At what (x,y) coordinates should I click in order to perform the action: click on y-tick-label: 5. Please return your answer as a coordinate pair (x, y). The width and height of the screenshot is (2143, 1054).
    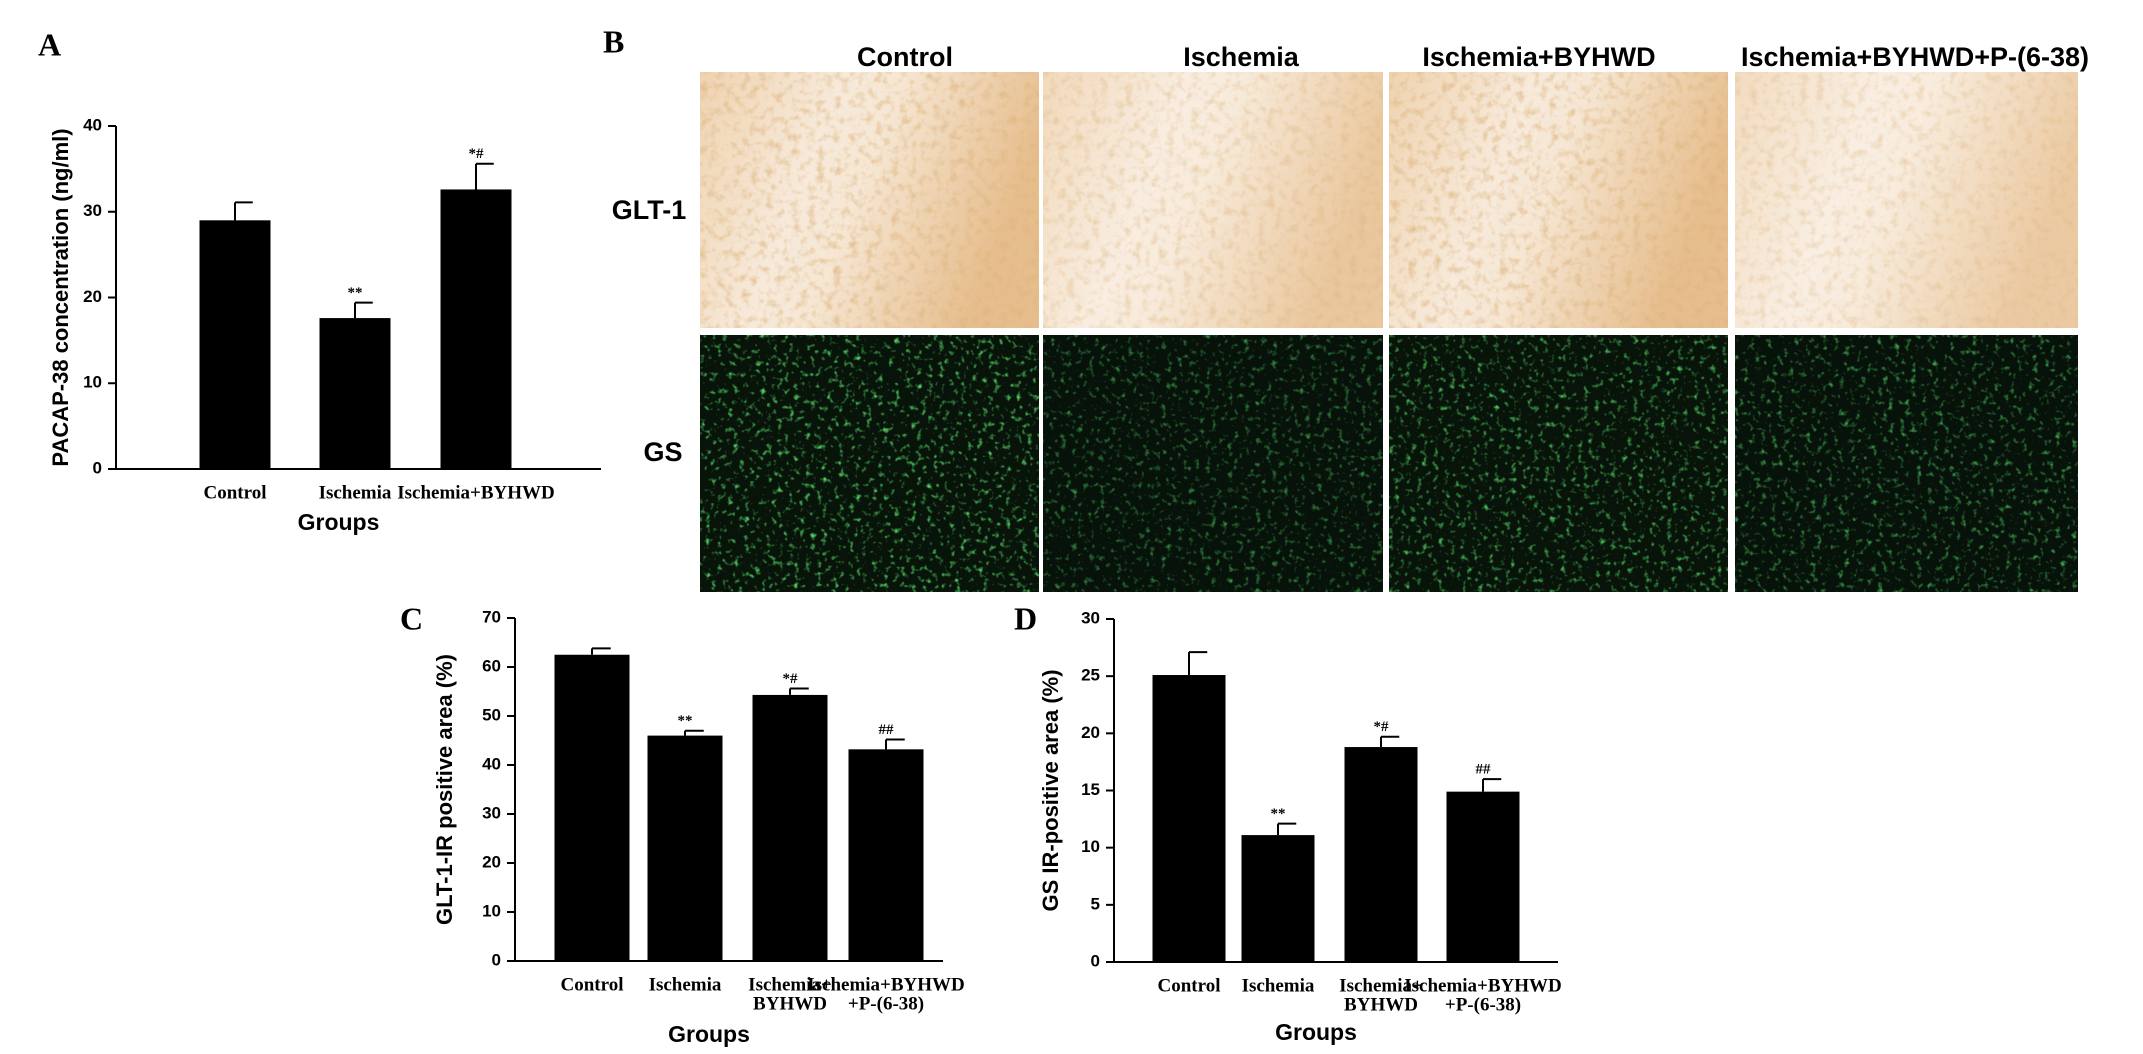
    Looking at the image, I should click on (1095, 903).